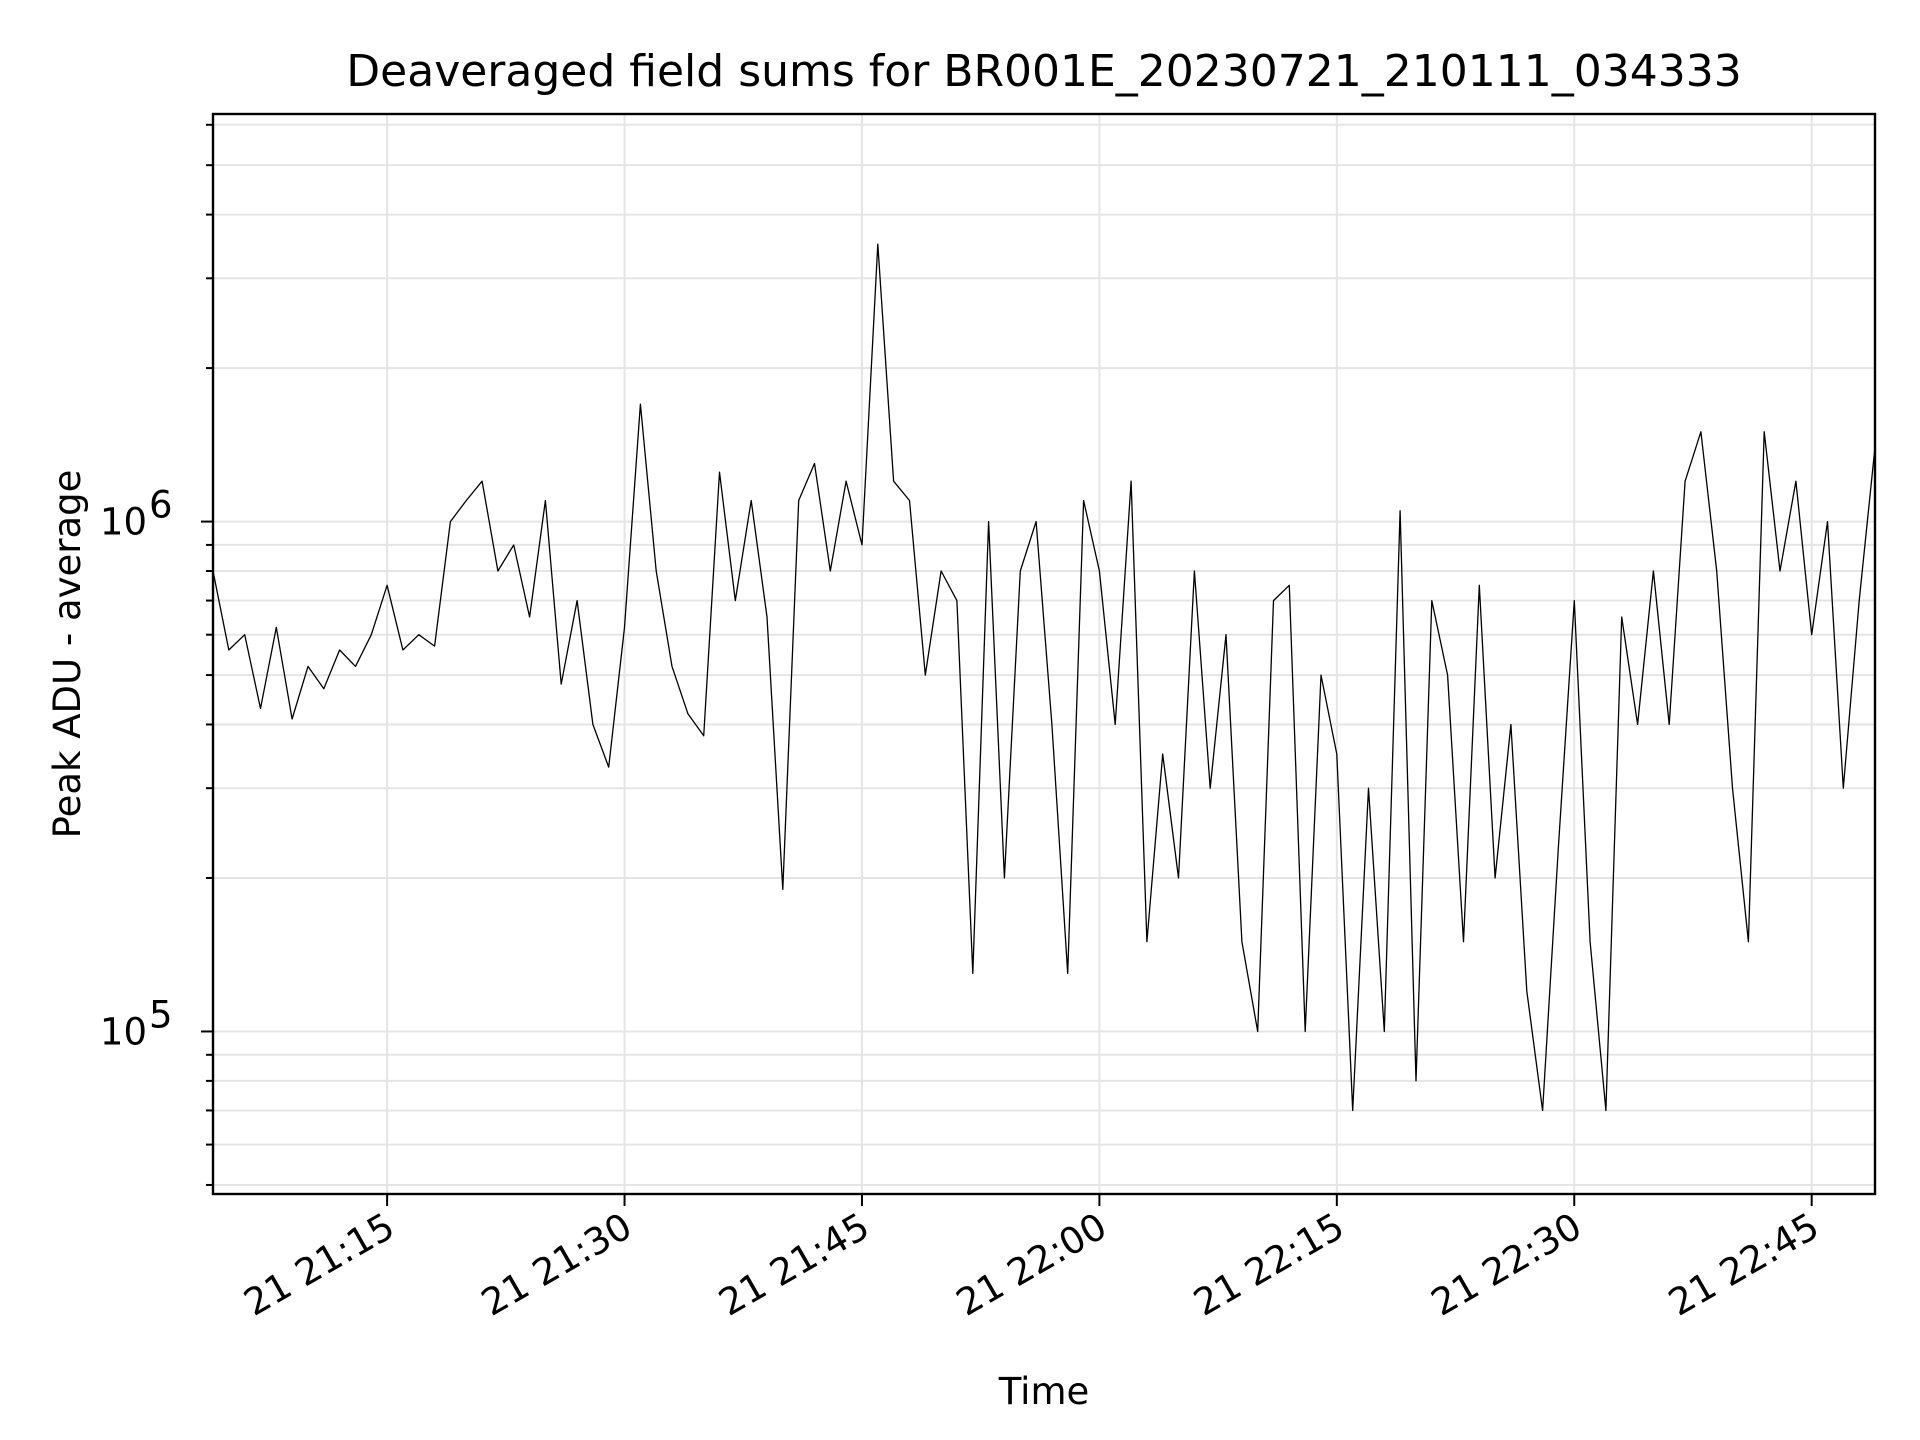 This screenshot has width=1920, height=1440. What do you see at coordinates (1044, 1391) in the screenshot?
I see `x-axis-label: Time` at bounding box center [1044, 1391].